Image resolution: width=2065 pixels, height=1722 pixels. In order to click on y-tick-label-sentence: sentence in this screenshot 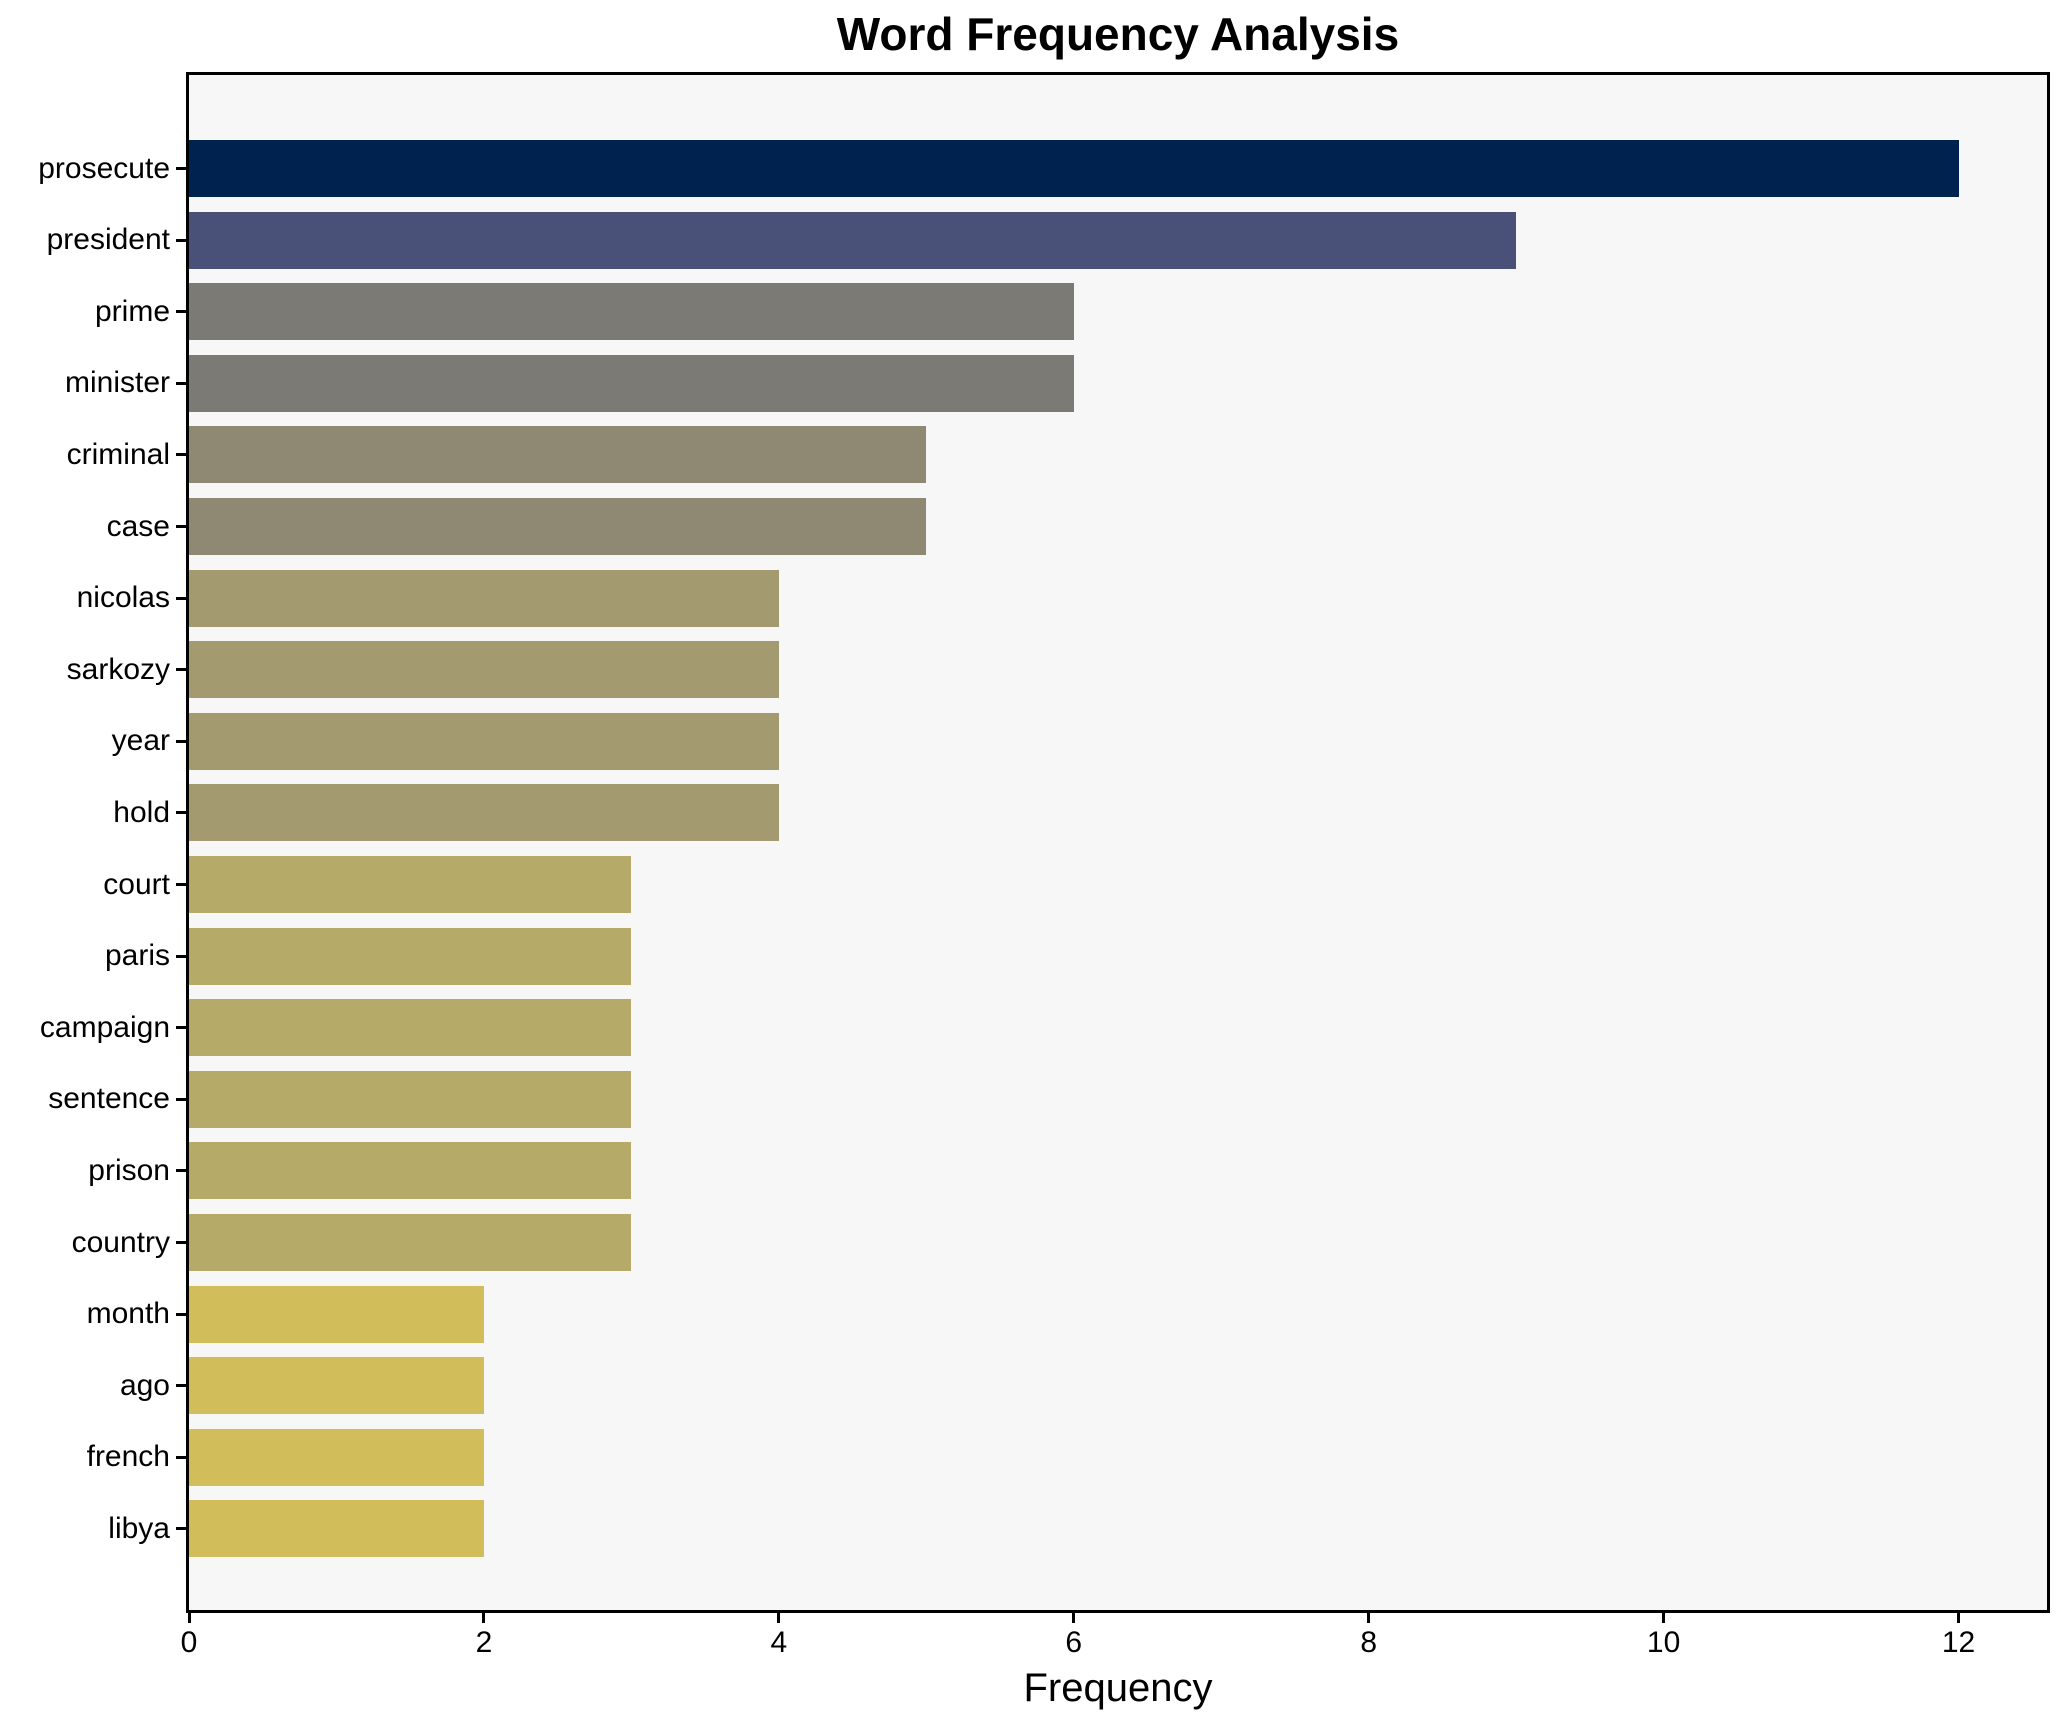, I will do `click(109, 1099)`.